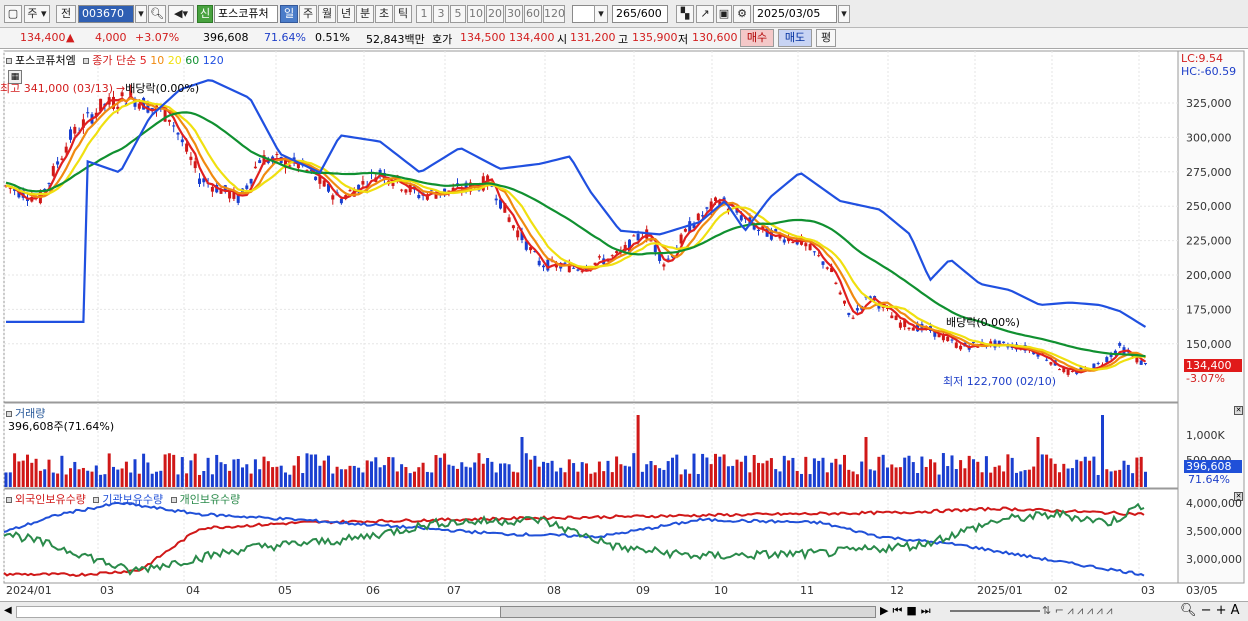 The height and width of the screenshot is (621, 1248). What do you see at coordinates (688, 612) in the screenshot?
I see `scroll-thumb` at bounding box center [688, 612].